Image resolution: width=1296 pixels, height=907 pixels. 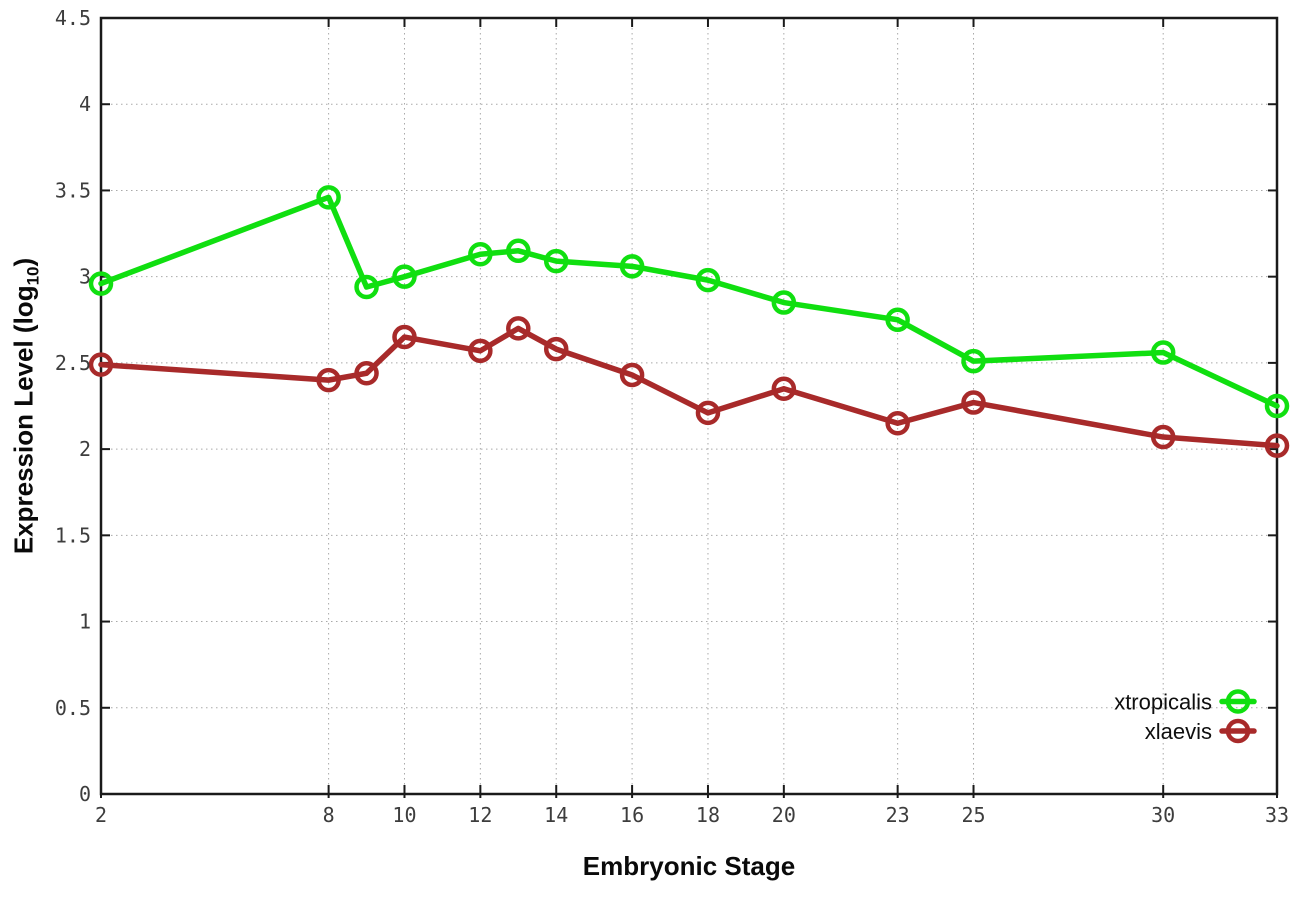 I want to click on y-axis-title: Expression Level (log10), so click(x=26, y=406).